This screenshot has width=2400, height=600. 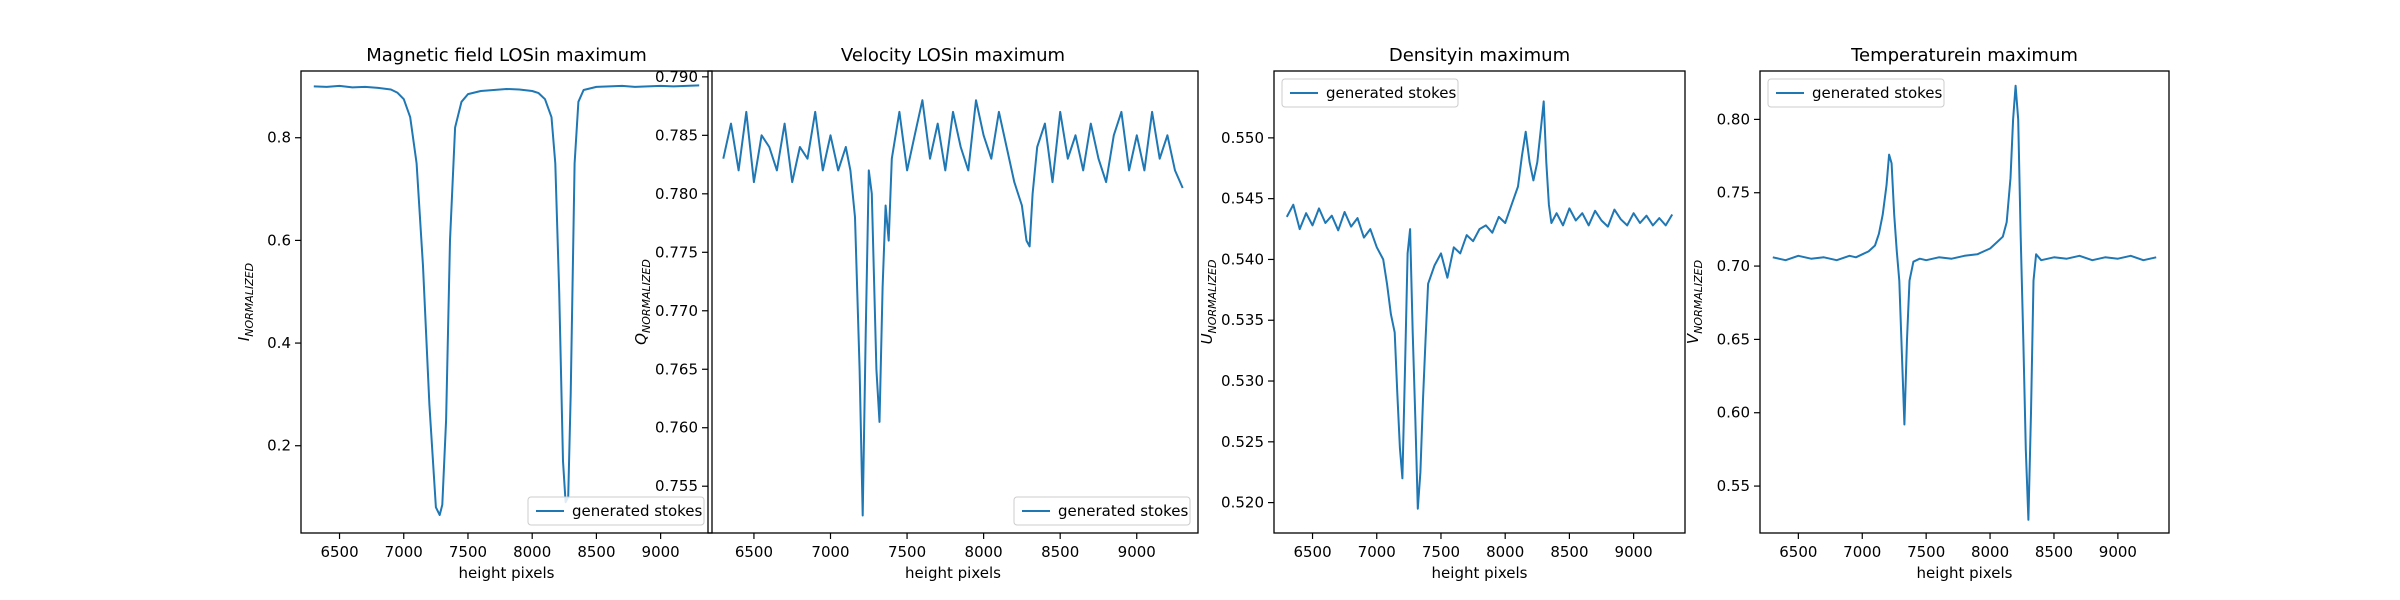 I want to click on panel-4-title: Temperaturein maximum, so click(x=1964, y=55).